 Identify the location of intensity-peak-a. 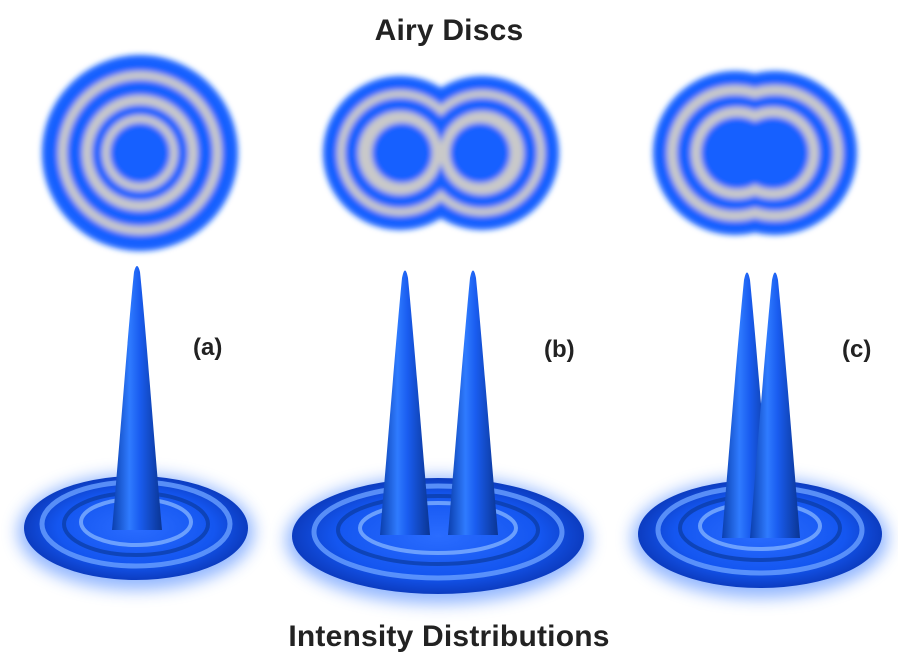
(136, 428).